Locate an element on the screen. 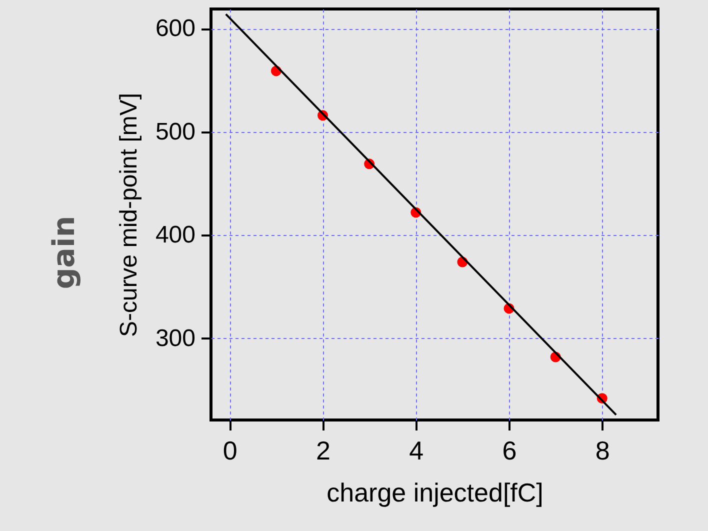  x-tick-label: 0 is located at coordinates (230, 451).